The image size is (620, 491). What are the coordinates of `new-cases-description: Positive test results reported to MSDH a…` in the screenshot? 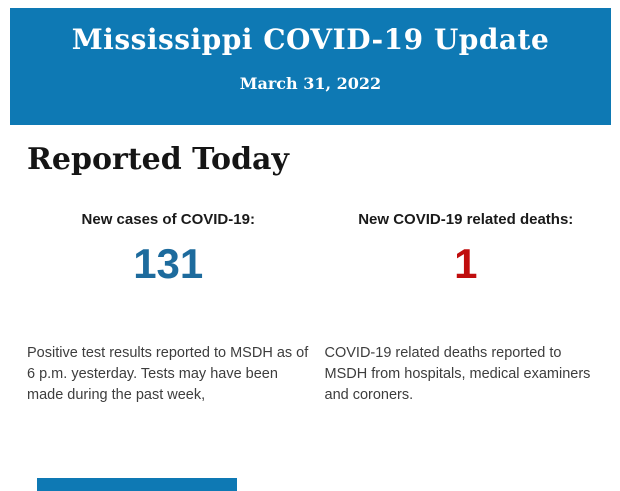 It's located at (168, 374).